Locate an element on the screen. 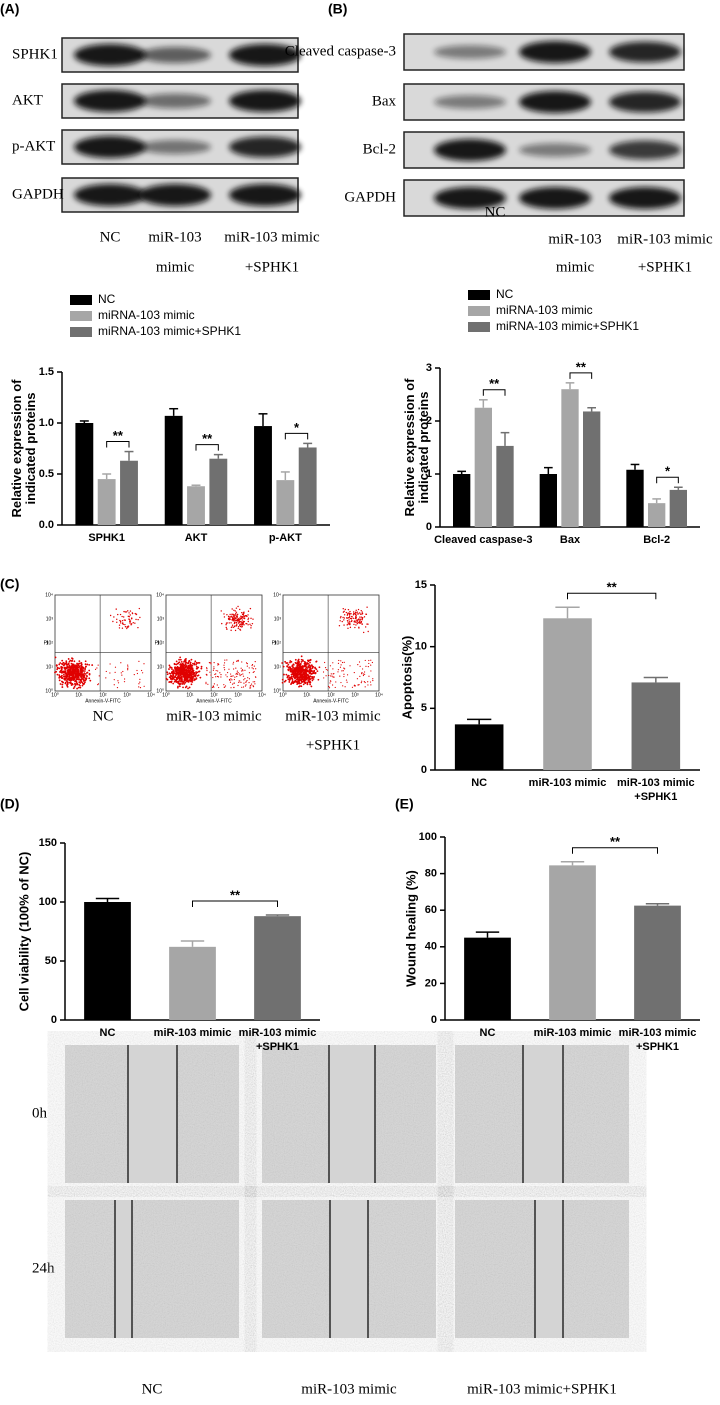 This screenshot has width=720, height=1405. x-tick-label: Bcl-2 is located at coordinates (656, 540).